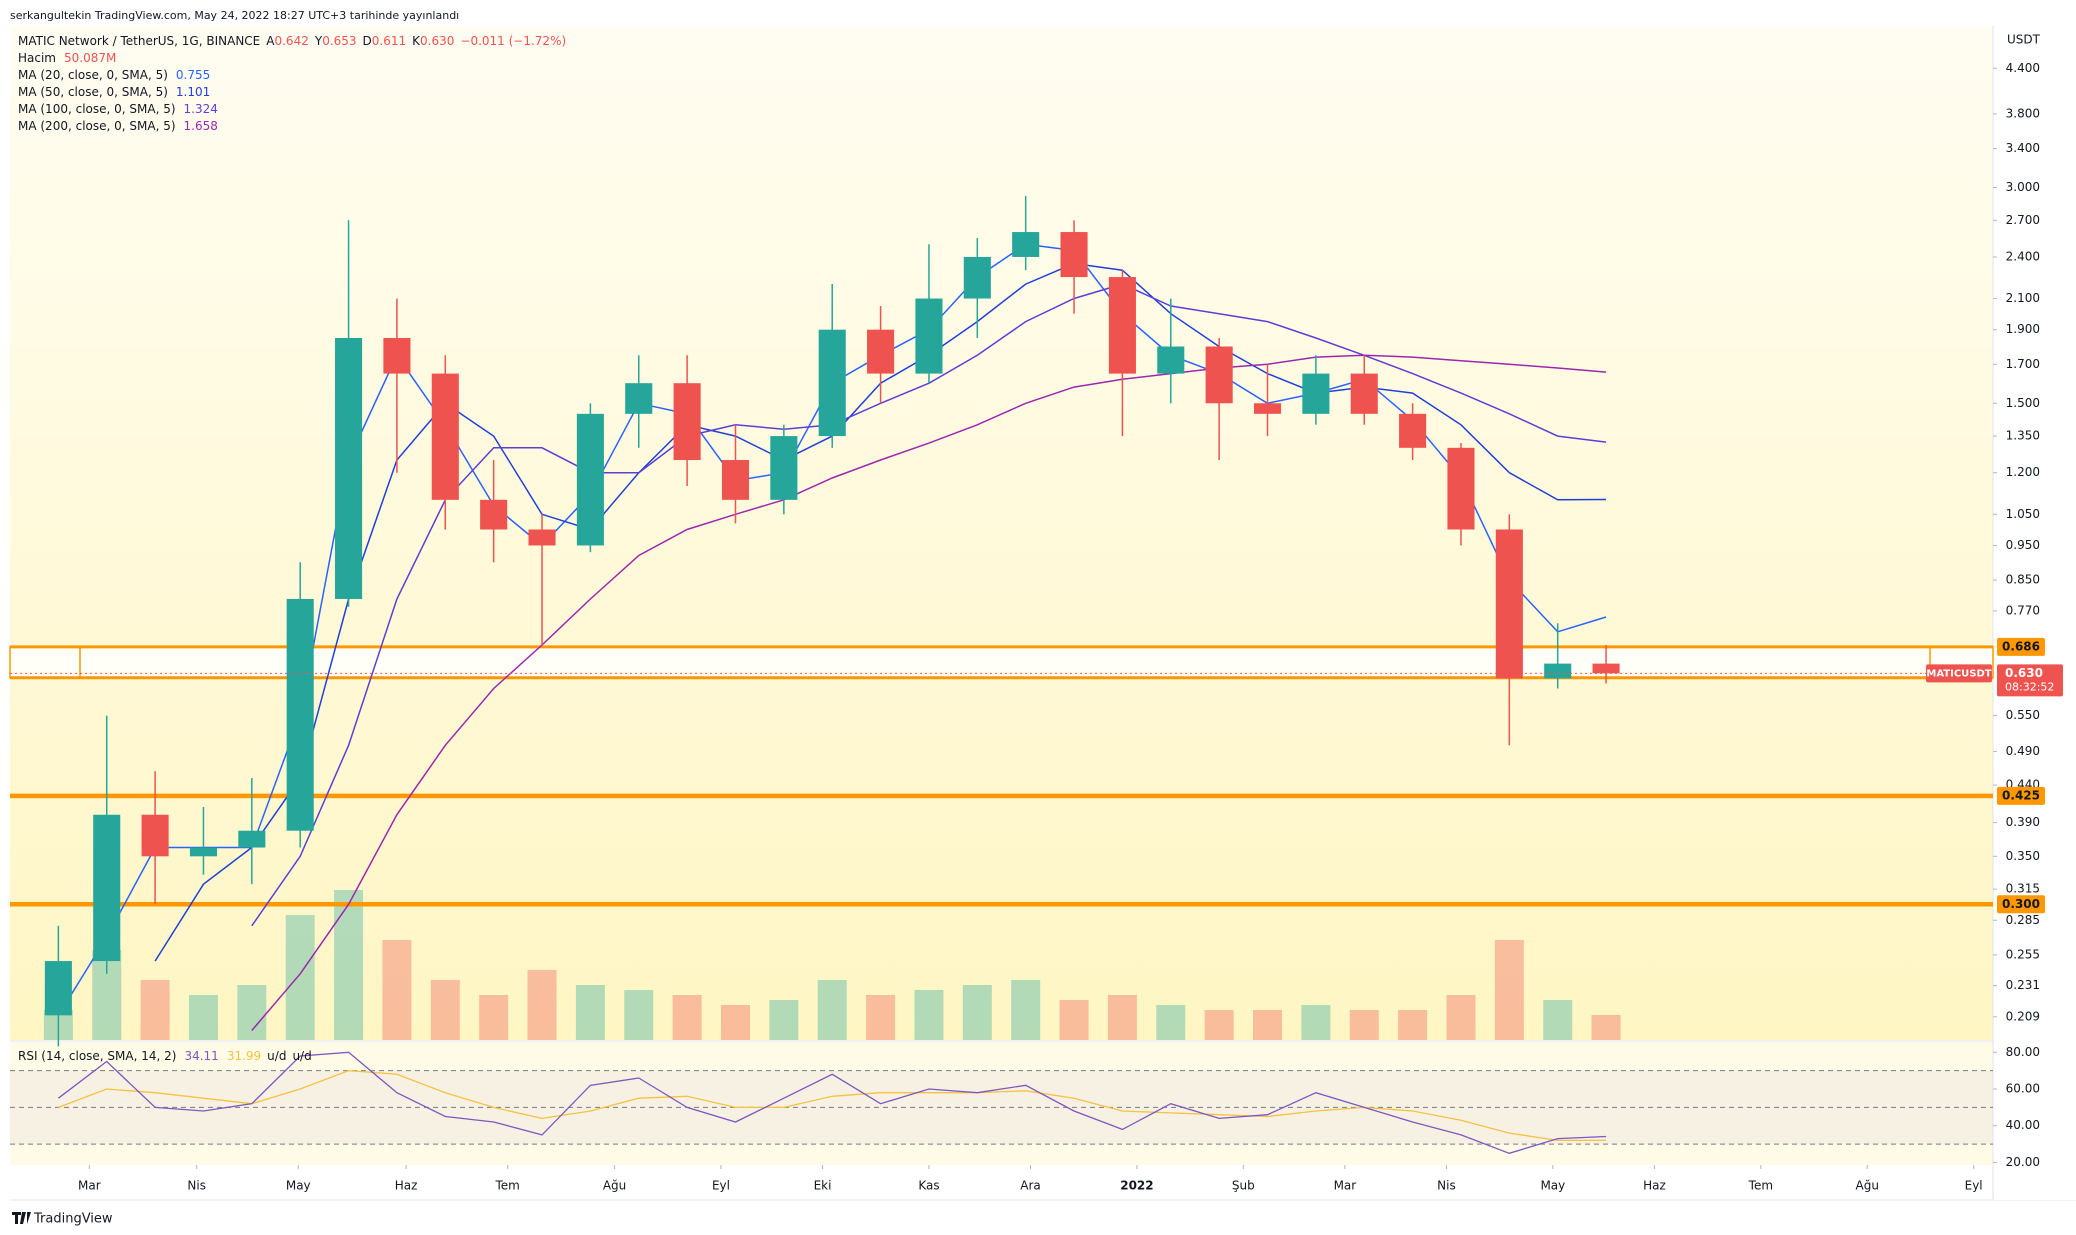 Image resolution: width=2076 pixels, height=1235 pixels. Describe the element at coordinates (928, 1186) in the screenshot. I see `x-tick-label: Kas` at that location.